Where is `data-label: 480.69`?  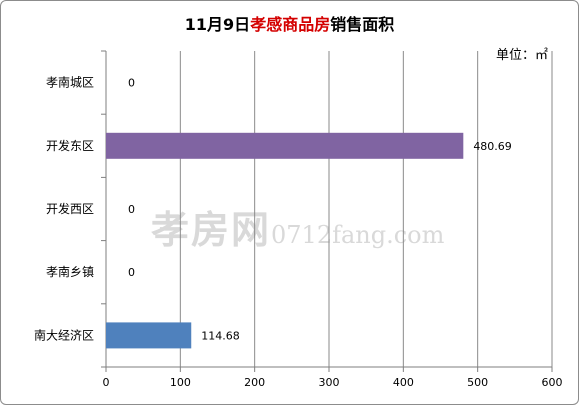
data-label: 480.69 is located at coordinates (492, 146).